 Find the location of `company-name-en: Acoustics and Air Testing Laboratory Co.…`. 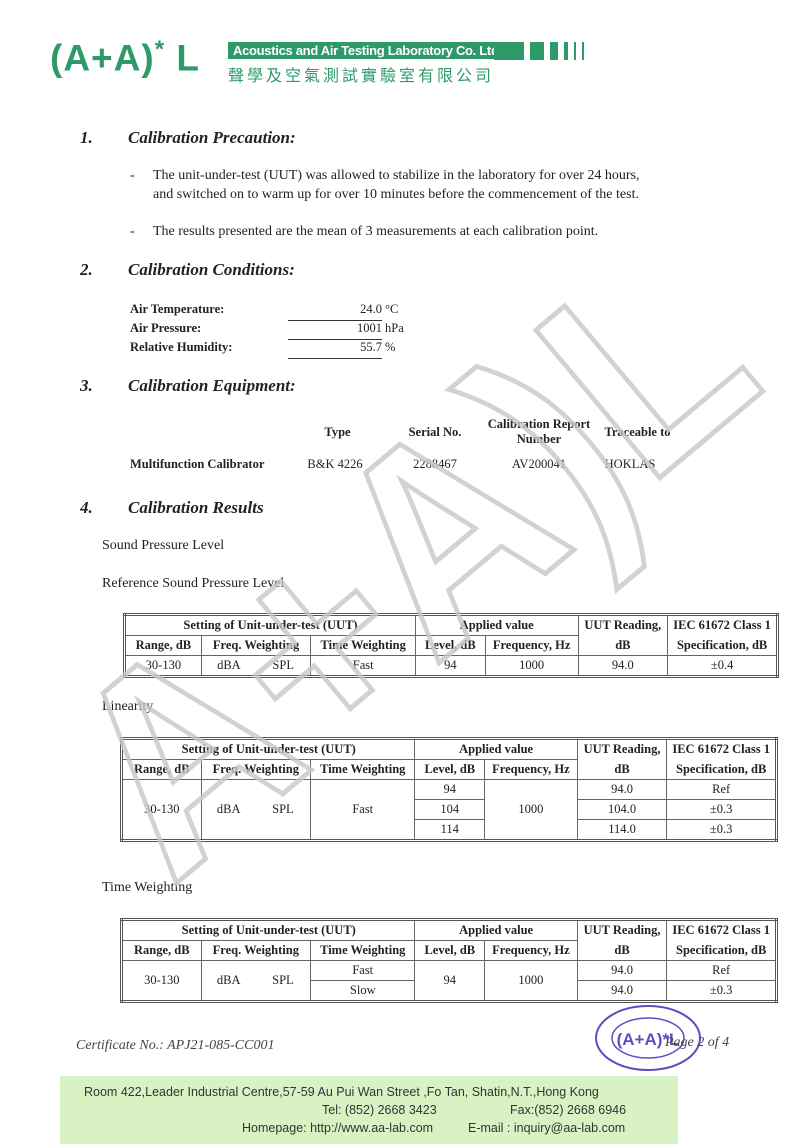

company-name-en: Acoustics and Air Testing Laboratory Co.… is located at coordinates (367, 50).